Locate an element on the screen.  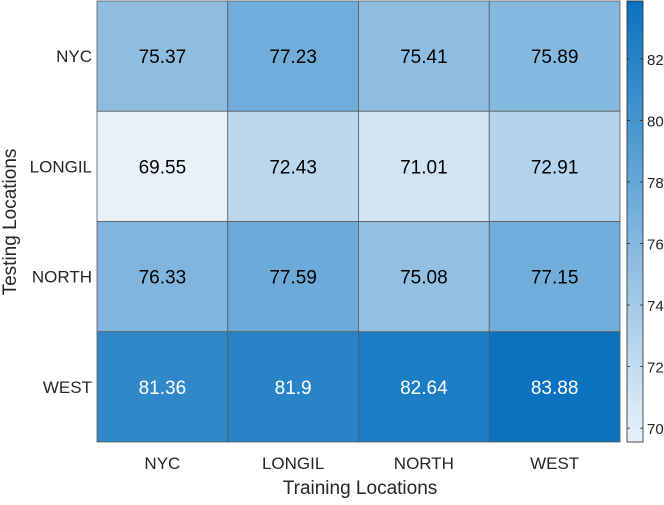
cell-value-label: 75.08 is located at coordinates (424, 278).